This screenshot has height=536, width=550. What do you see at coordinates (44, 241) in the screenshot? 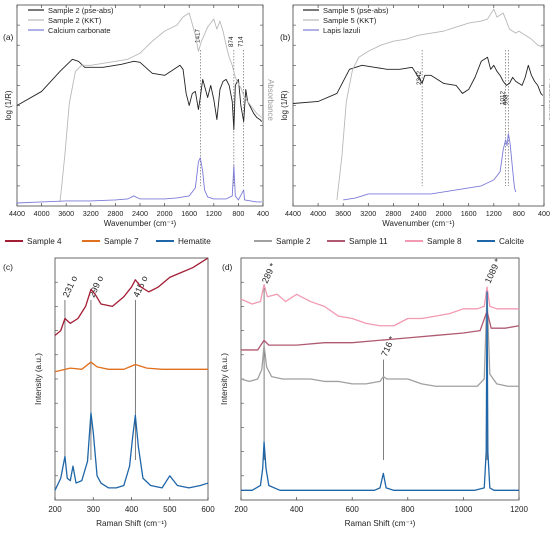
I see `legend-label: Sample 4` at bounding box center [44, 241].